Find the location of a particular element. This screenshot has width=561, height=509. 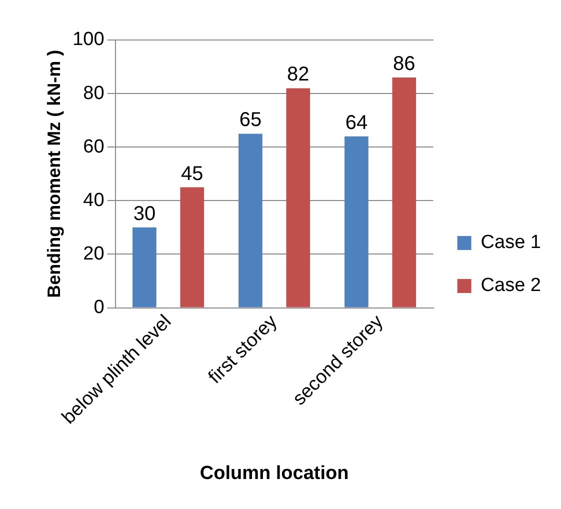

legend-label: Case 1 is located at coordinates (510, 243).